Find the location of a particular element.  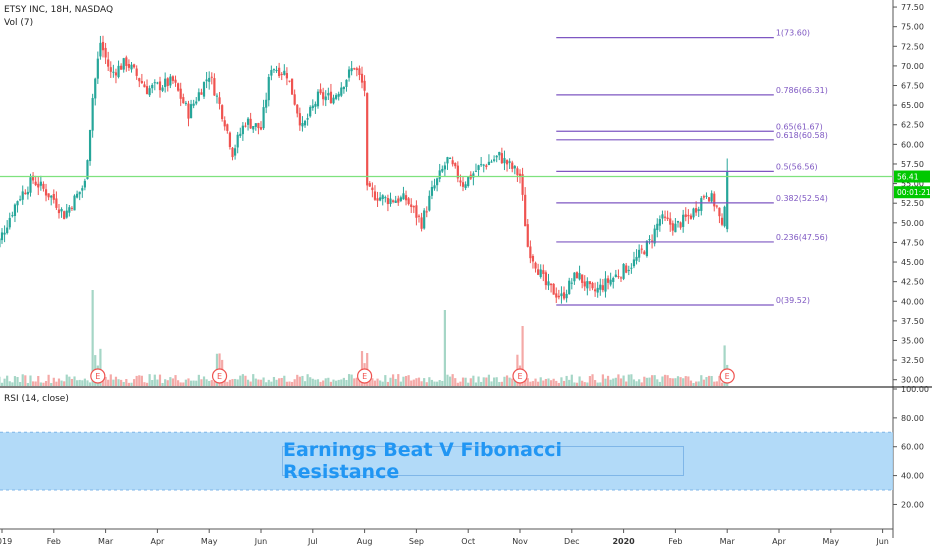

y-tick-label: 50.00 is located at coordinates (912, 223).